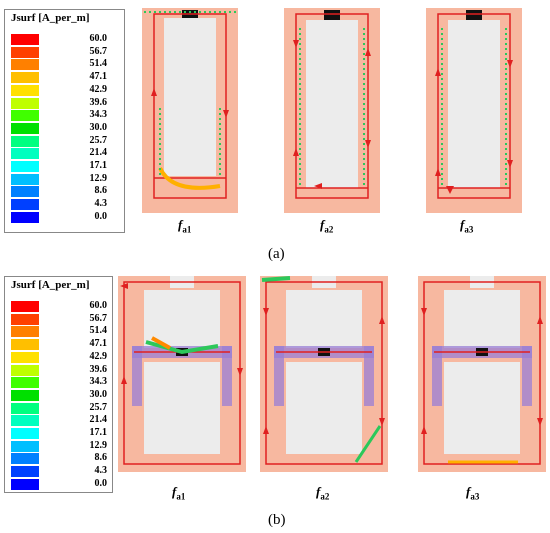 The height and width of the screenshot is (533, 550). What do you see at coordinates (327, 226) in the screenshot?
I see `caption-a2: fa2` at bounding box center [327, 226].